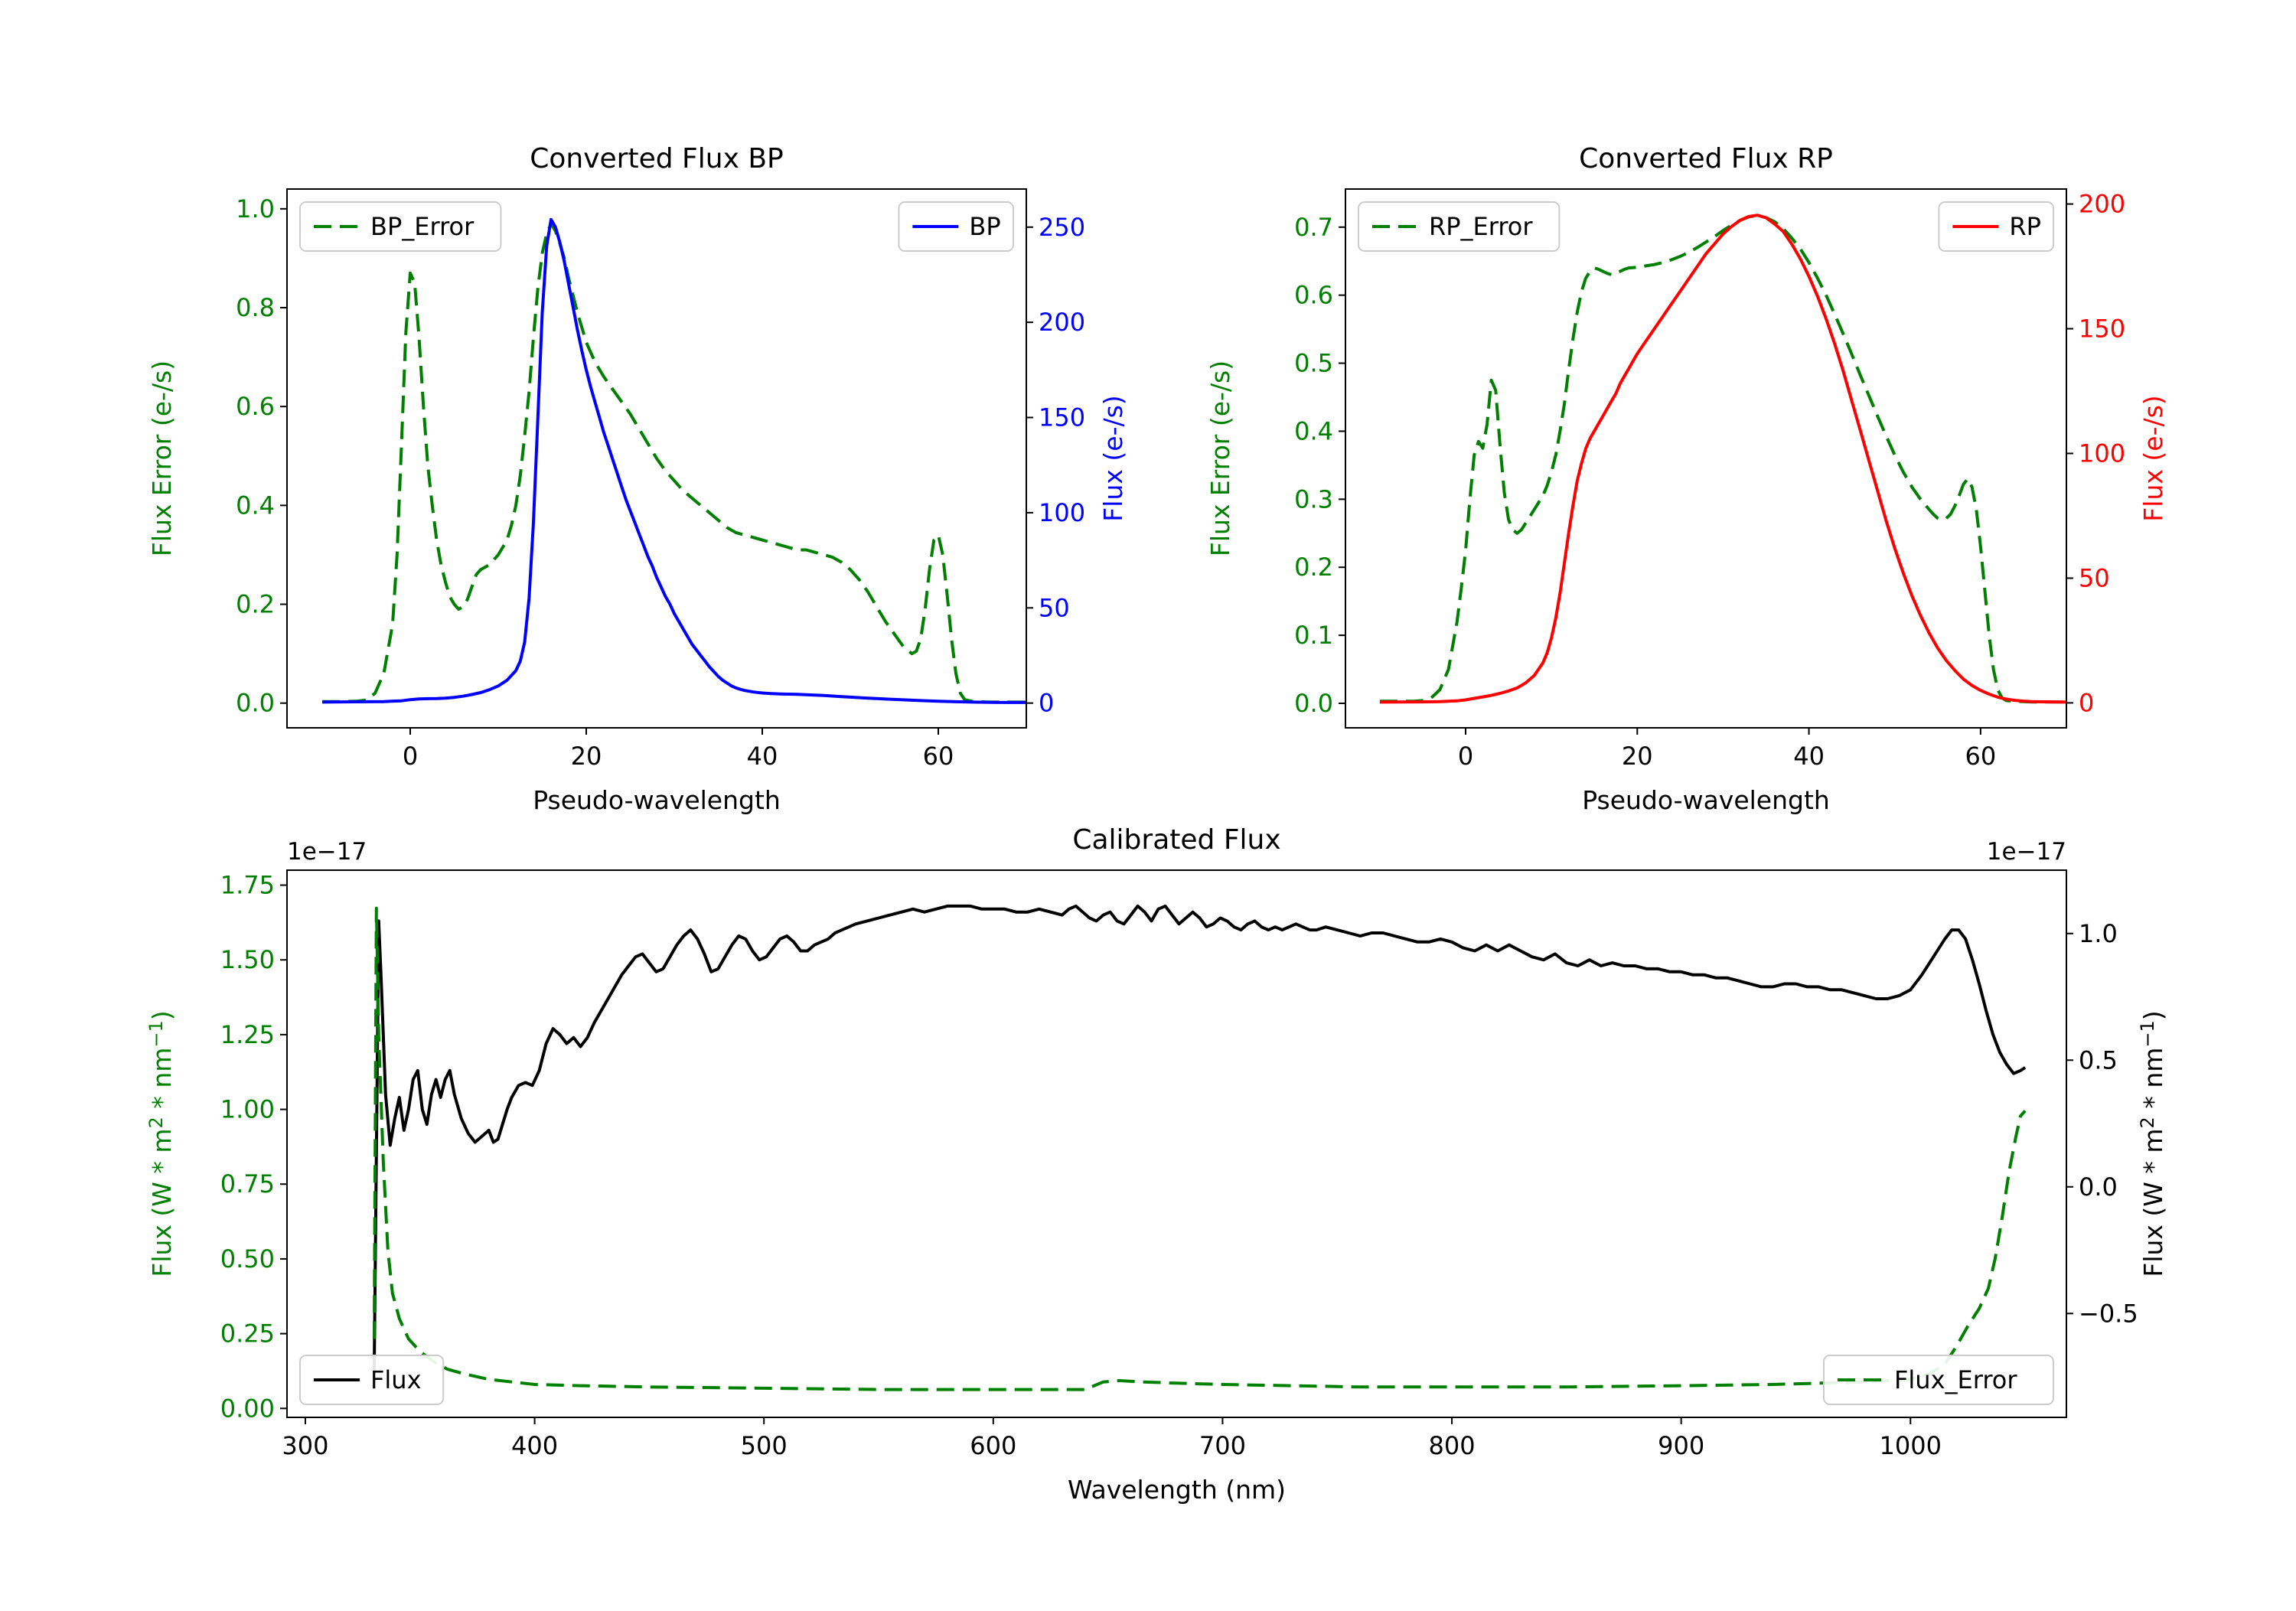 This screenshot has width=2296, height=1611. Describe the element at coordinates (1451, 1445) in the screenshot. I see `x-tick-label: 800` at that location.